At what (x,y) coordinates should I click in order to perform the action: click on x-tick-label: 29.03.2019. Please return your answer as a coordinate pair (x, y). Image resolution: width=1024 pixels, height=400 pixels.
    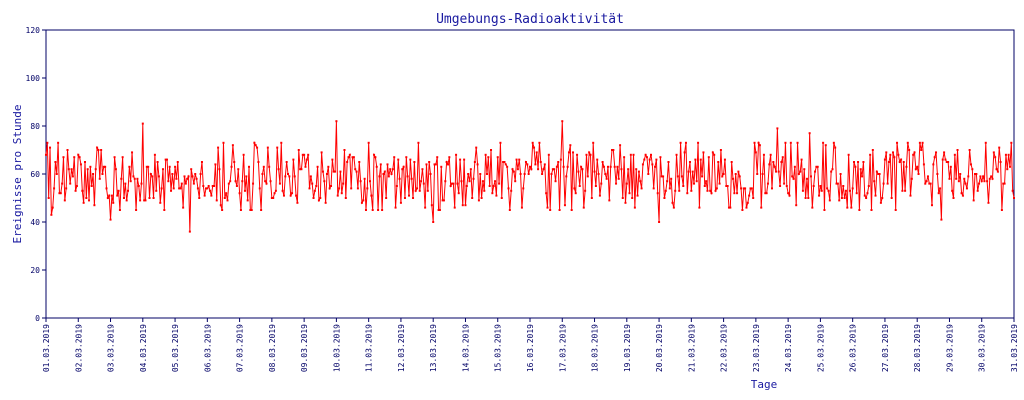
    Looking at the image, I should click on (949, 348).